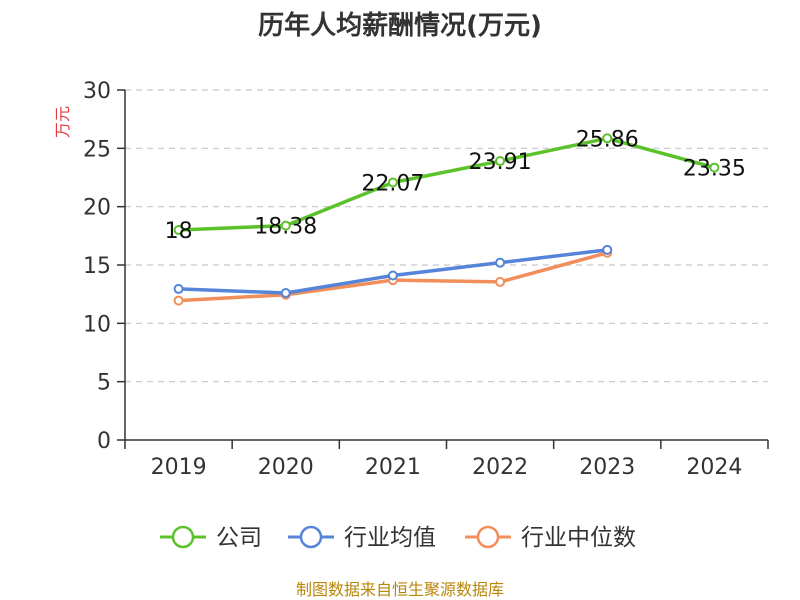 Image resolution: width=800 pixels, height=600 pixels. I want to click on legend-item-1: 行业均值, so click(362, 538).